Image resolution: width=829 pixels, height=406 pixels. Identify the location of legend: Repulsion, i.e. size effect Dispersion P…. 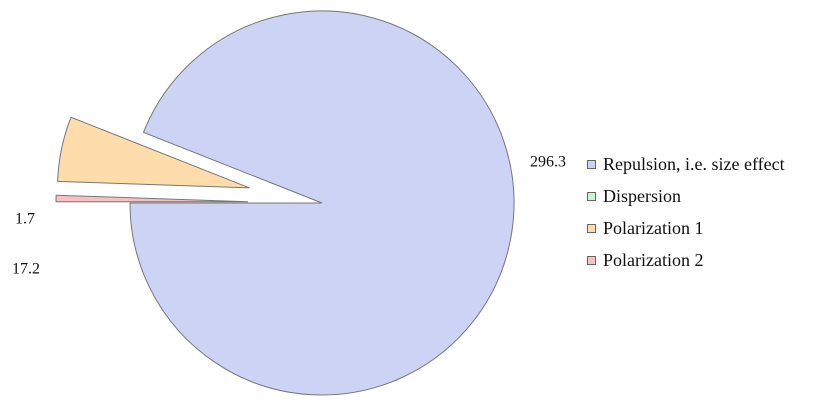
(686, 212).